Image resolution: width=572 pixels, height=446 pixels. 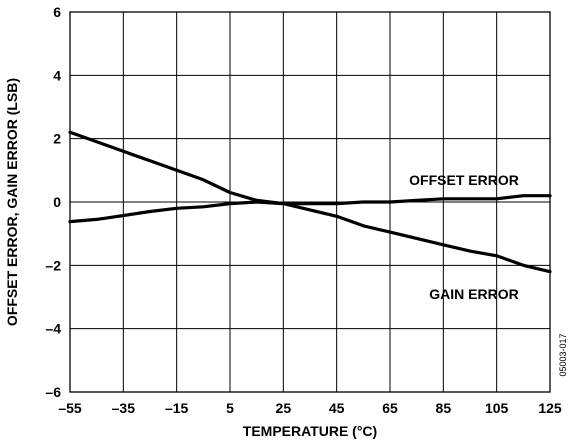 I want to click on y-tick-label: 4, so click(x=57, y=75).